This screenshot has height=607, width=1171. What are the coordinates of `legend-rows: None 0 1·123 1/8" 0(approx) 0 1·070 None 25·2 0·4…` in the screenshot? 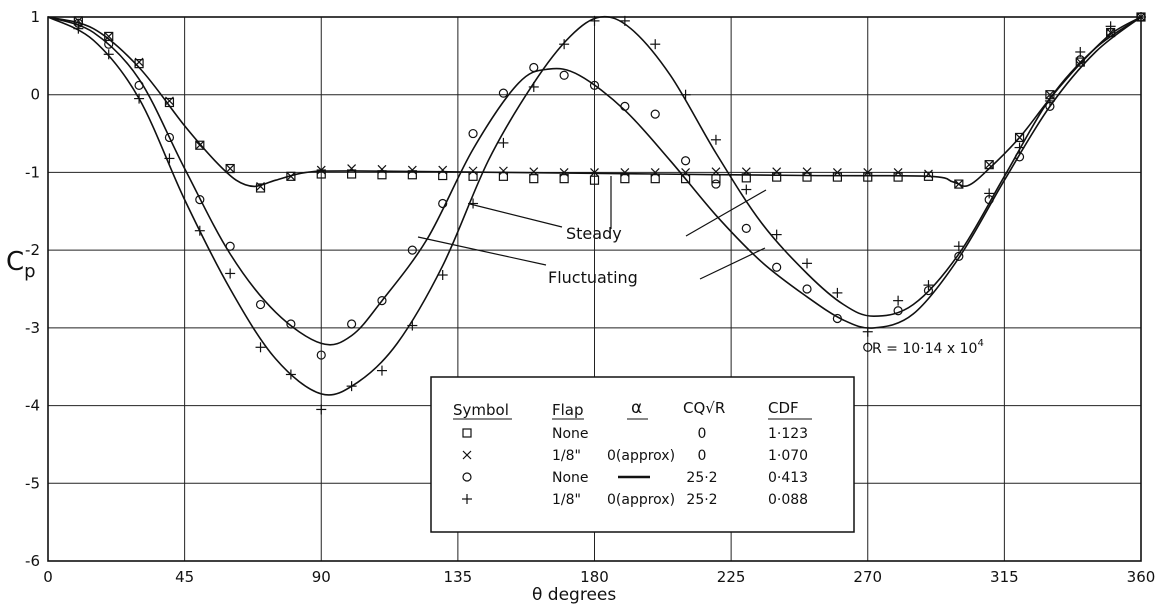 It's located at (635, 467).